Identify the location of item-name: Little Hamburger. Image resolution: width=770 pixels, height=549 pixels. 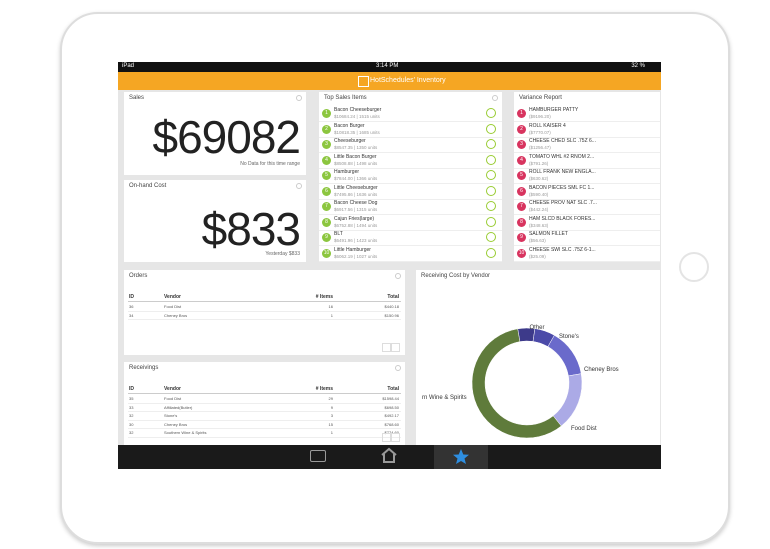
(352, 249).